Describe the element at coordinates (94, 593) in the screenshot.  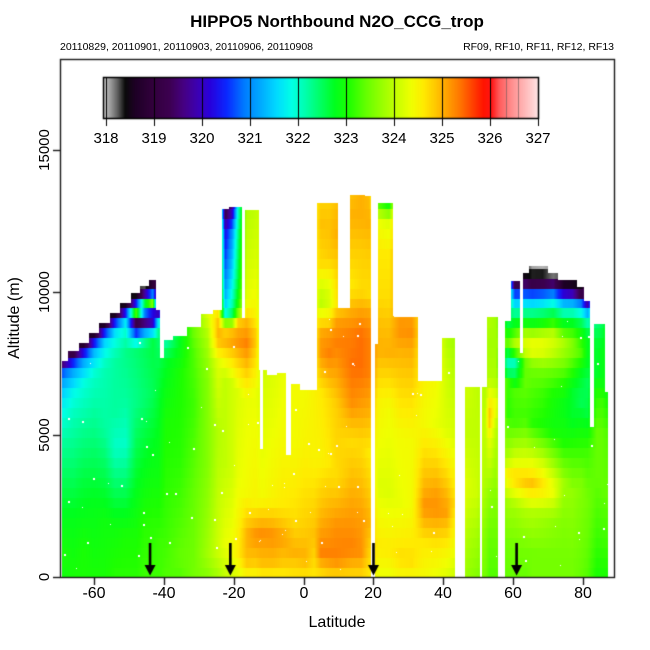
I see `x-tick-label: -60` at that location.